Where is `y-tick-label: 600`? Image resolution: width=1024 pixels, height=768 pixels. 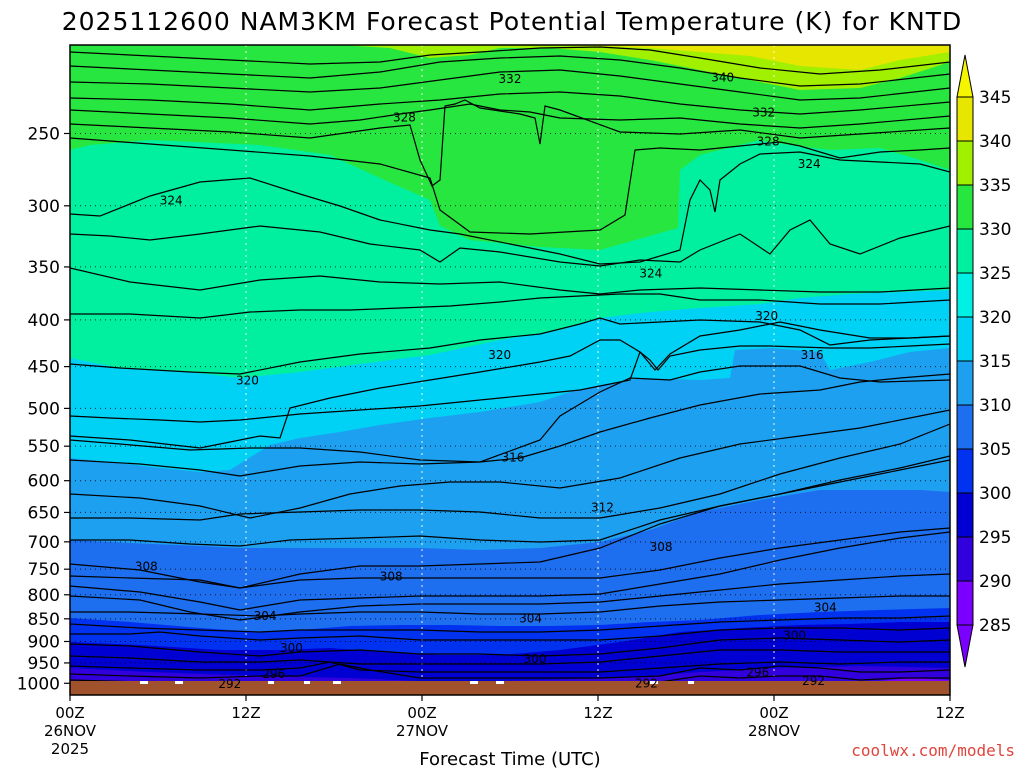 y-tick-label: 600 is located at coordinates (44, 482).